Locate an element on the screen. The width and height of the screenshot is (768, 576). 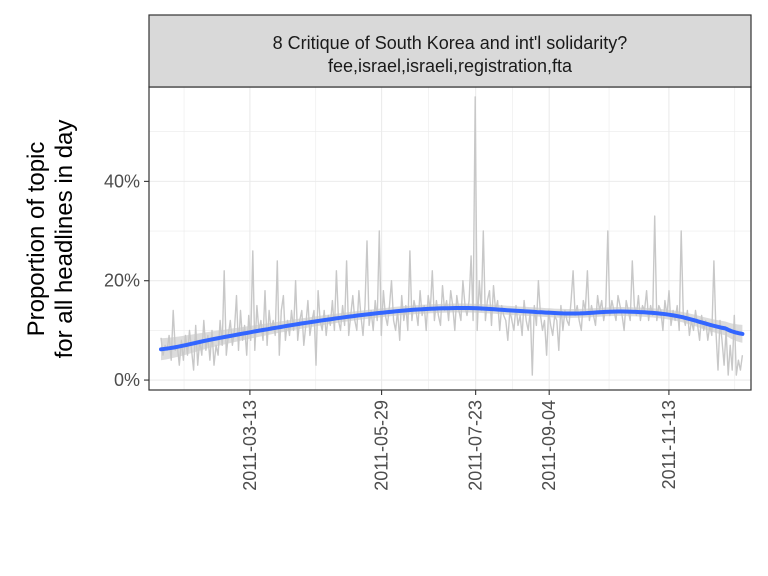
x-tick-label: 2011-05-29 is located at coordinates (382, 445).